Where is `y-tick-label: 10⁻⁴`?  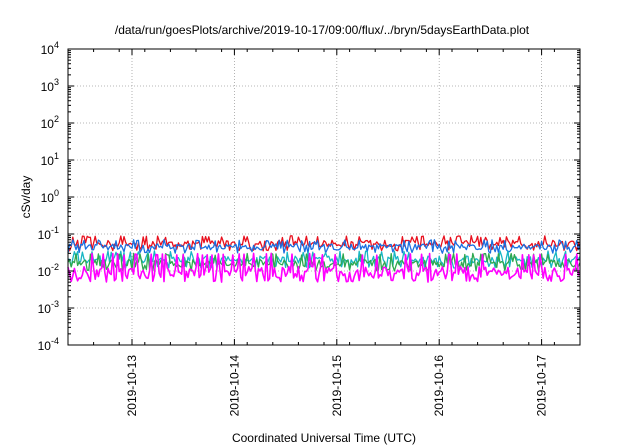
y-tick-label: 10⁻⁴ is located at coordinates (48, 344).